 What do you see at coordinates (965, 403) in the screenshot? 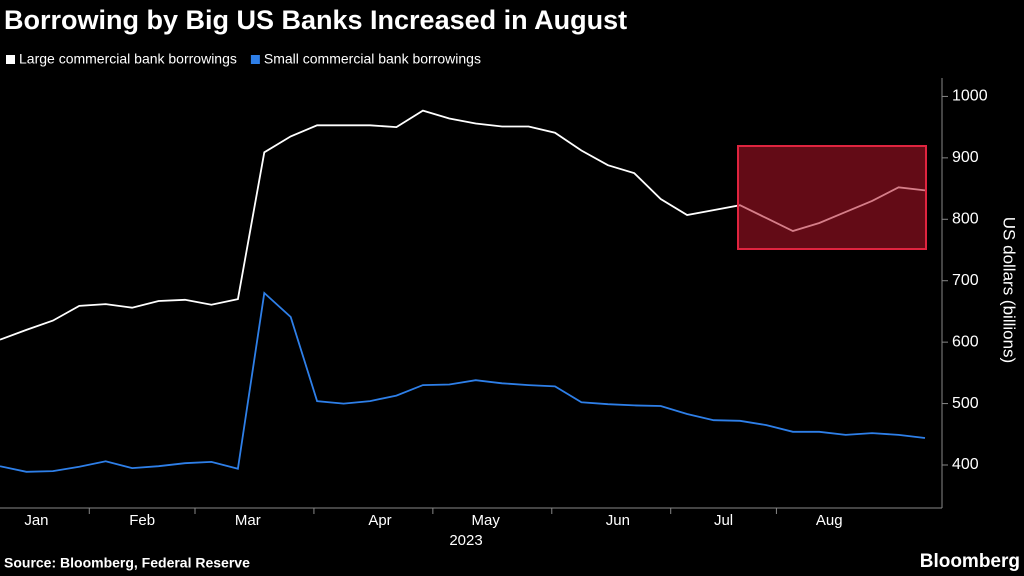
I see `y-tick-label: 500` at bounding box center [965, 403].